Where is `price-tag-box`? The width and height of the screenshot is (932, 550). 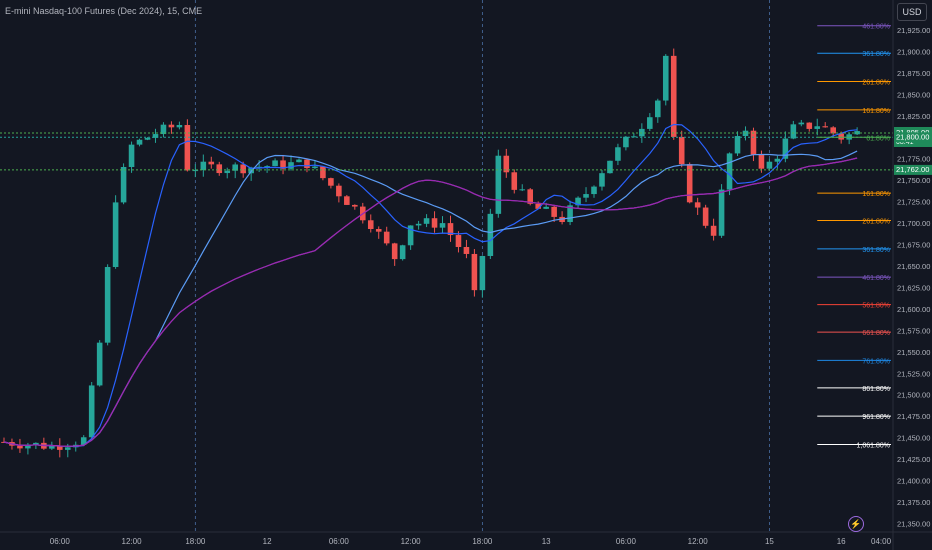
price-tag-box is located at coordinates (913, 137).